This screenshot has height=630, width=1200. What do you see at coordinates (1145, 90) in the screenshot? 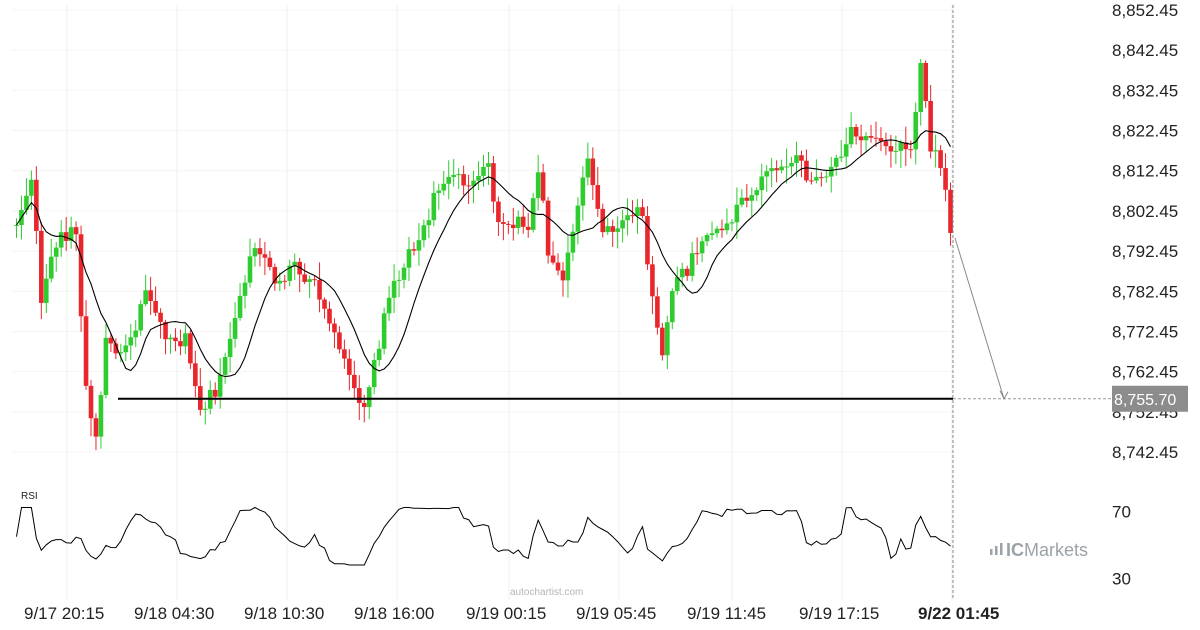
I see `price-tick-label: 8,832.45` at bounding box center [1145, 90].